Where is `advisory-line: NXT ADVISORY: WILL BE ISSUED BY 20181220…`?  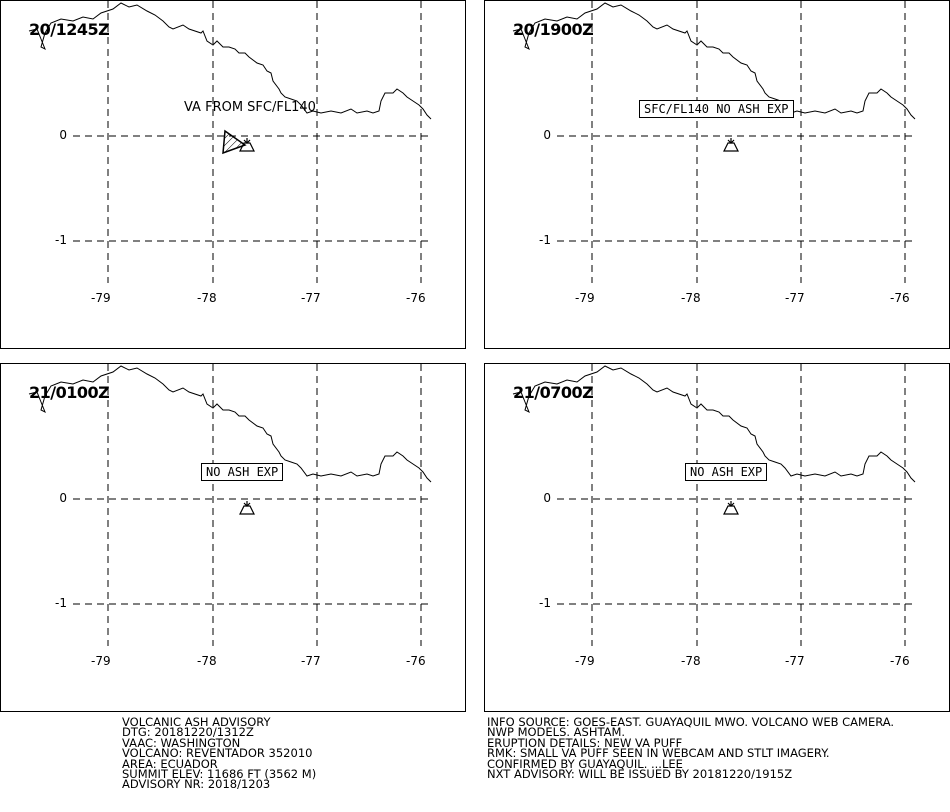 advisory-line: NXT ADVISORY: WILL BE ISSUED BY 20181220… is located at coordinates (640, 773).